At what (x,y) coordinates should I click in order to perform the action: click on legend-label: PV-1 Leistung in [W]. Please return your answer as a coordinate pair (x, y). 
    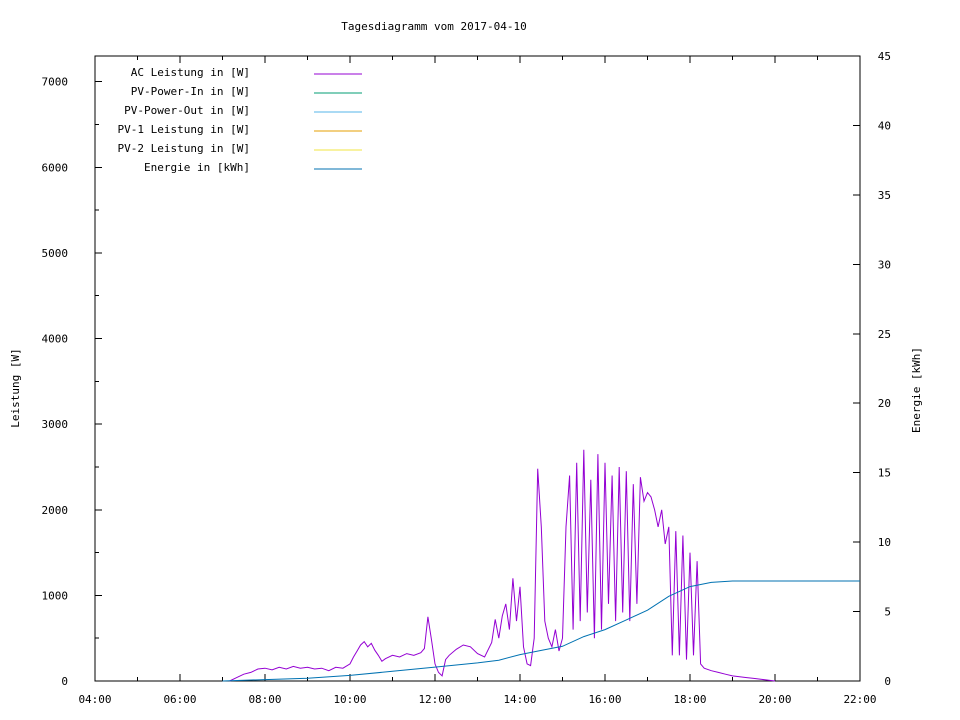
    Looking at the image, I should click on (184, 129).